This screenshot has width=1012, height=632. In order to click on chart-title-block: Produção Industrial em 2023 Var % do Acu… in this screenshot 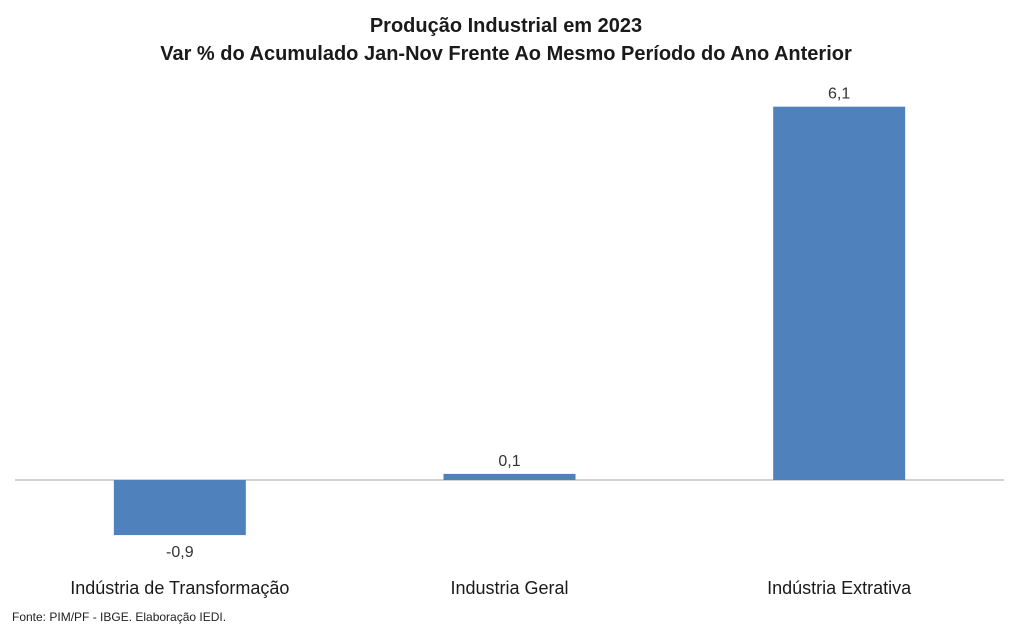, I will do `click(506, 40)`.